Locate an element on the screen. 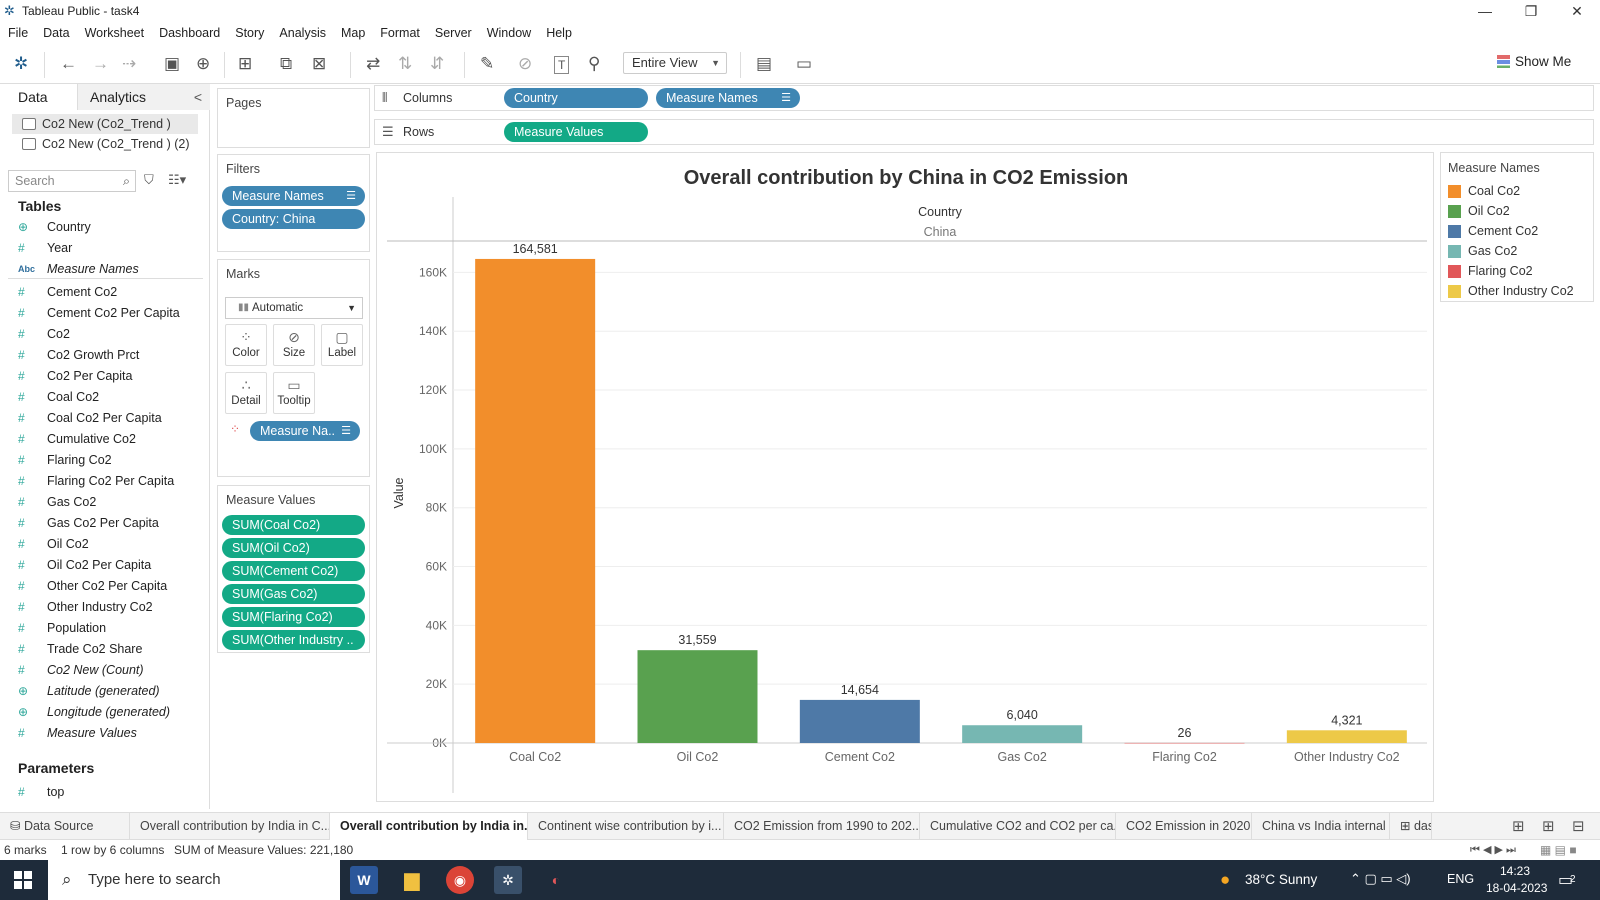  measure-field: ⊕ Longitude (generated) is located at coordinates (110, 712).